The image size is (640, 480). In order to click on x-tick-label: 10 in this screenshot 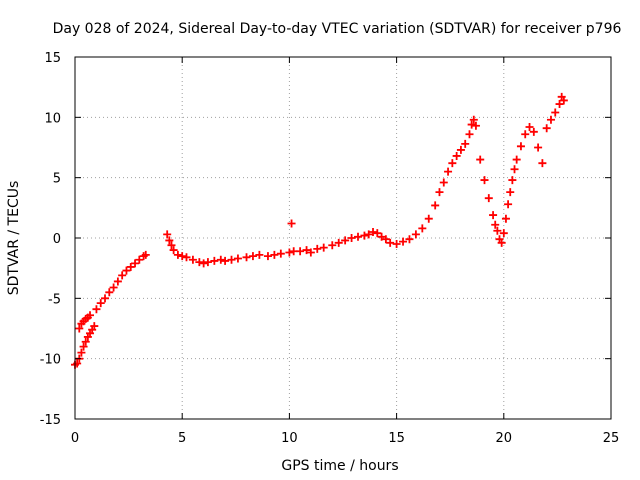, I will do `click(289, 438)`.